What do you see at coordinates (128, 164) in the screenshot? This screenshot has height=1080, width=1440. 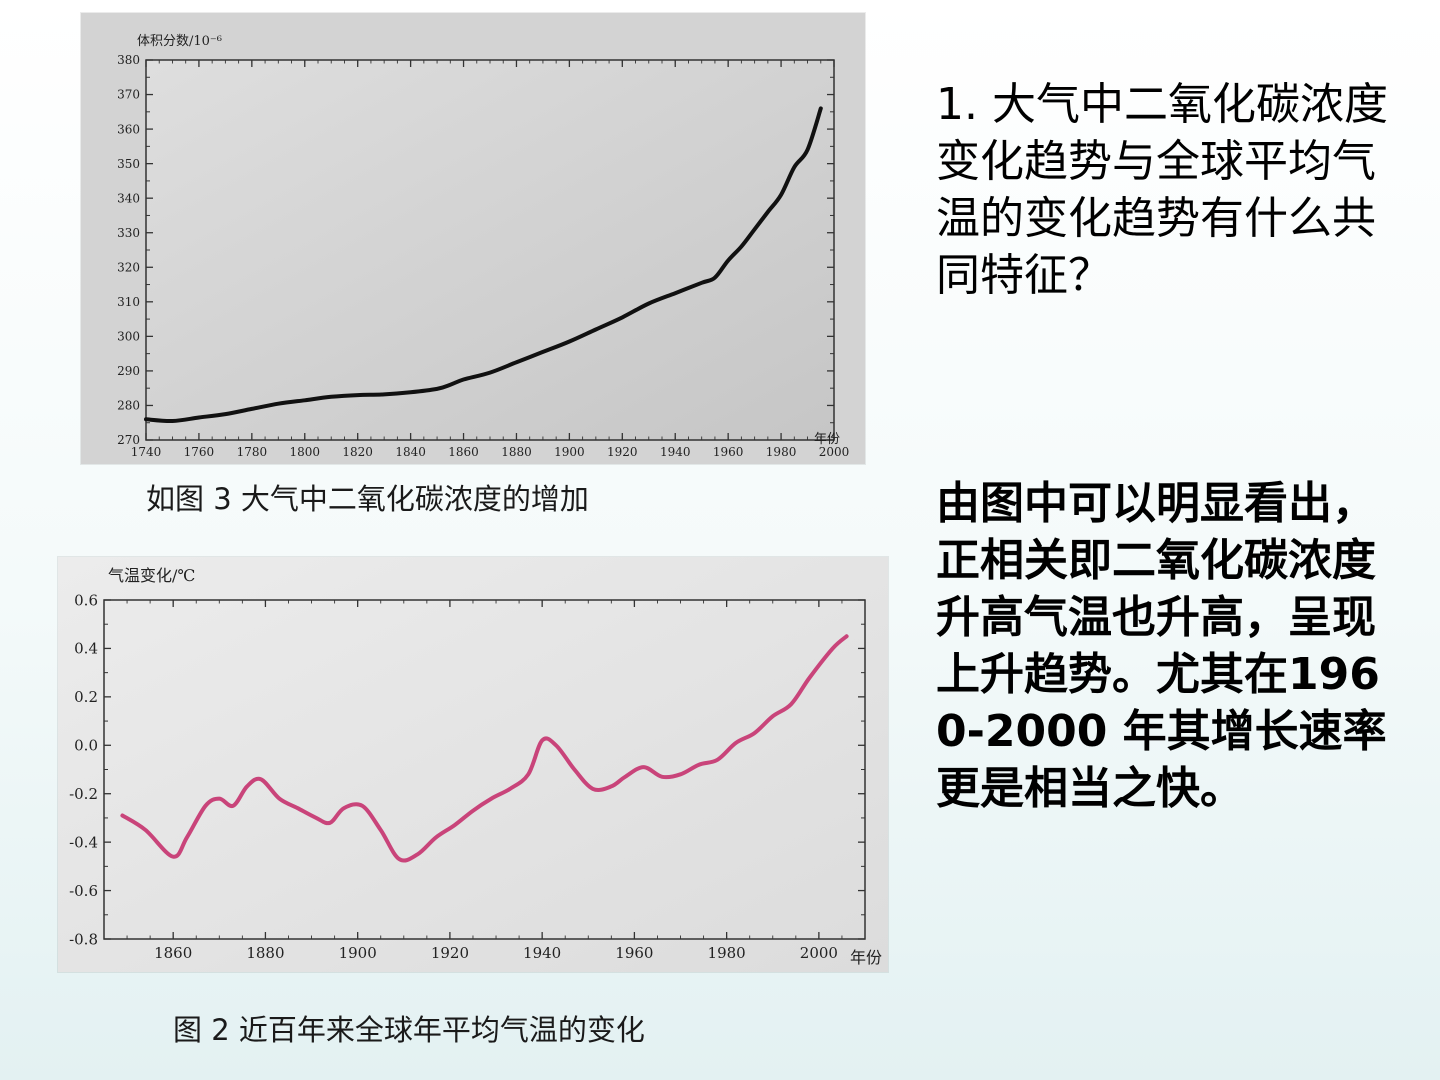 I see `co2-y-tick-label: 350` at bounding box center [128, 164].